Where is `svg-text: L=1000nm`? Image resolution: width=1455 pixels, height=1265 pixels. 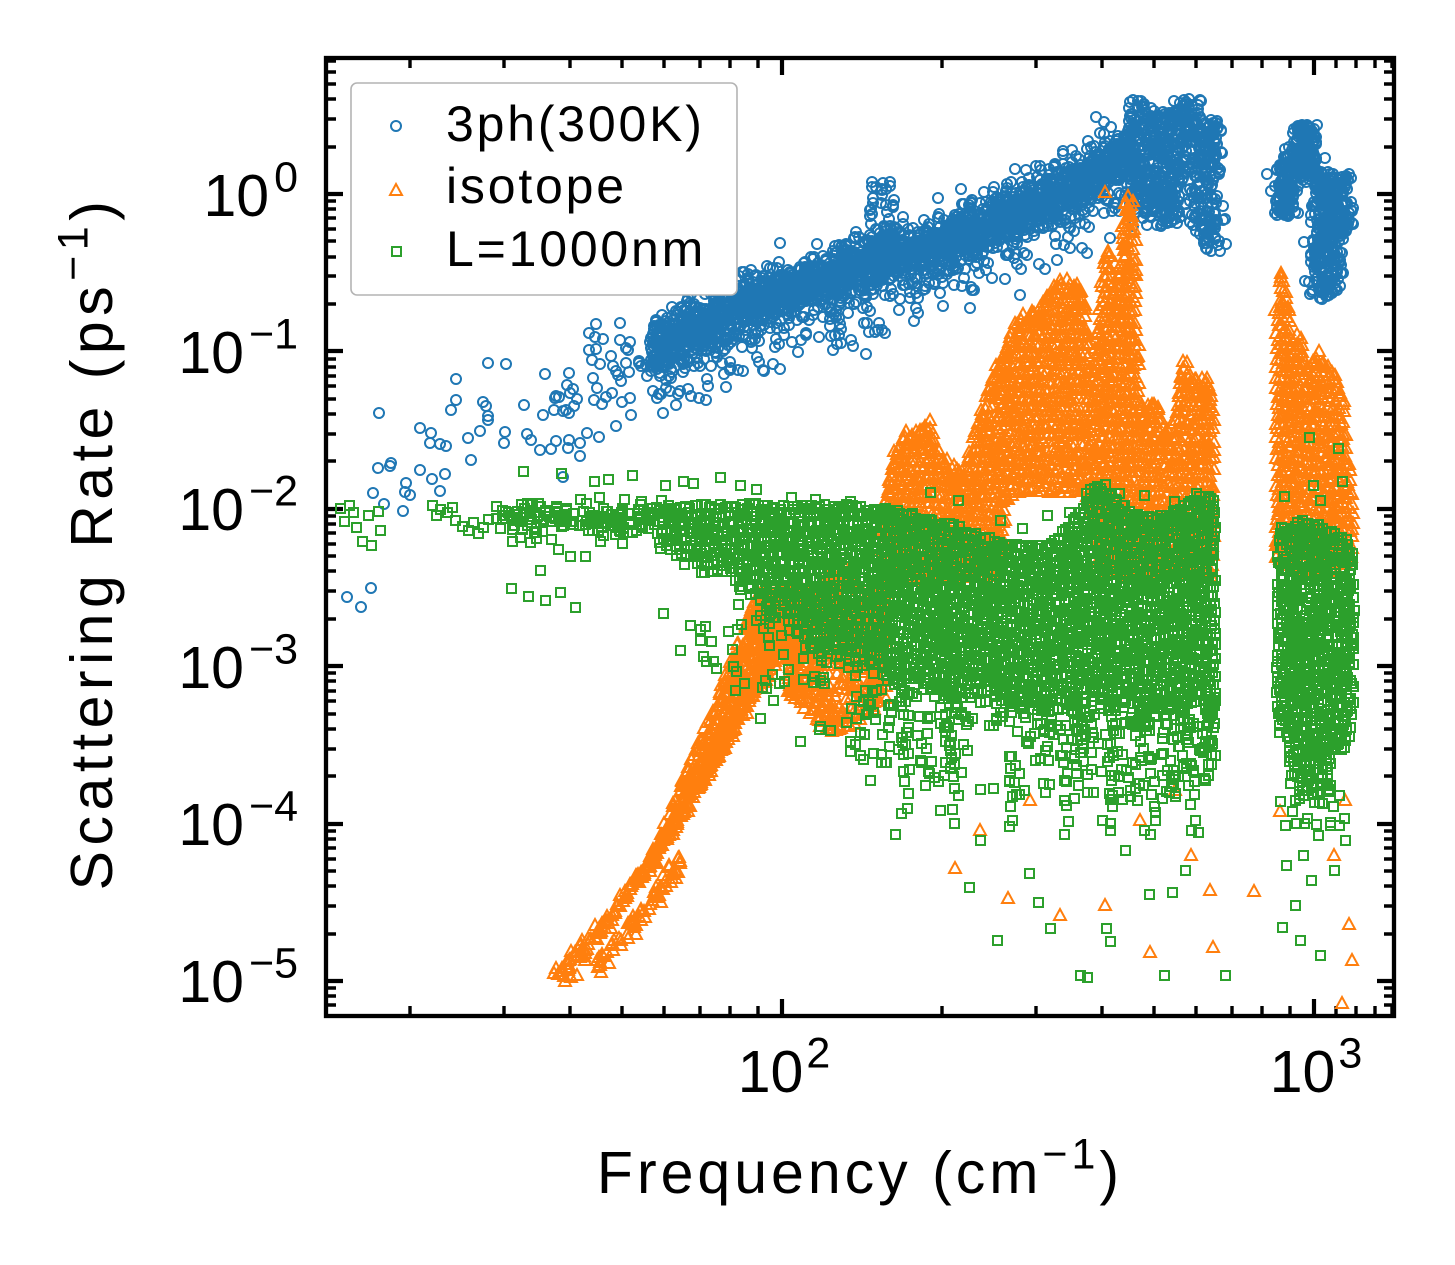 svg-text: L=1000nm is located at coordinates (576, 249).